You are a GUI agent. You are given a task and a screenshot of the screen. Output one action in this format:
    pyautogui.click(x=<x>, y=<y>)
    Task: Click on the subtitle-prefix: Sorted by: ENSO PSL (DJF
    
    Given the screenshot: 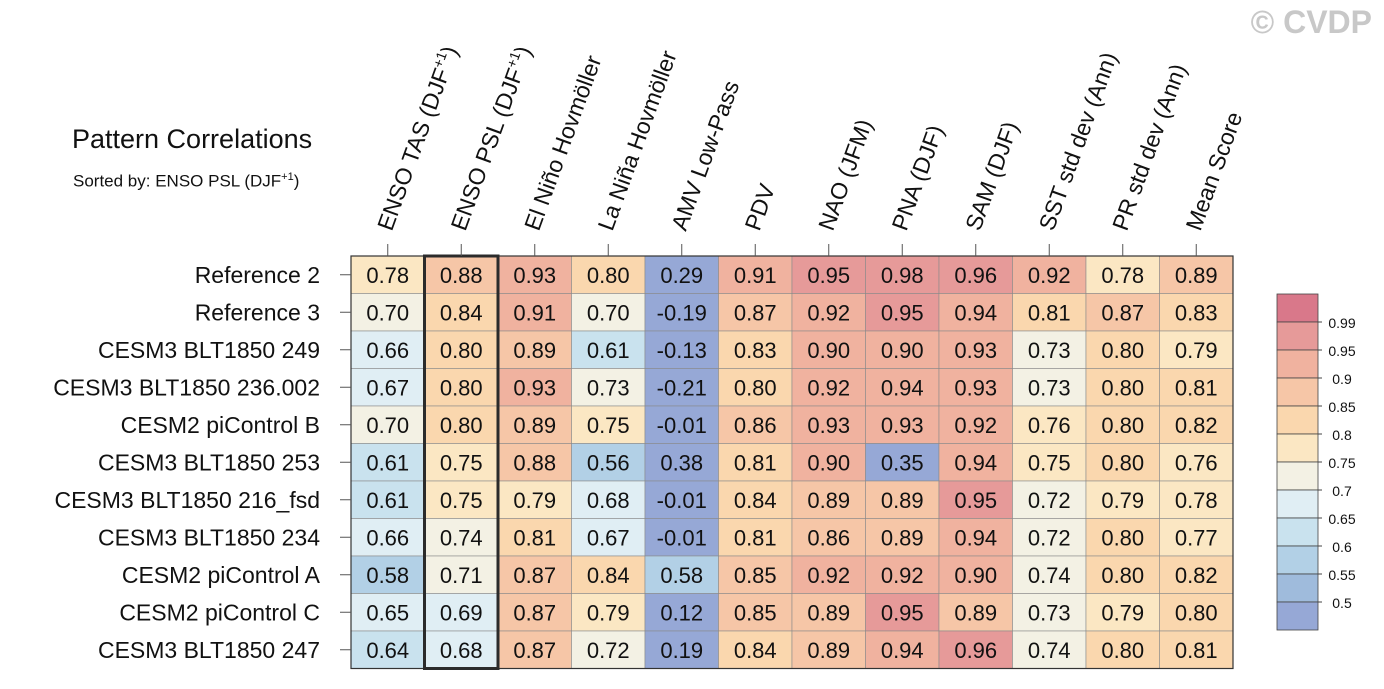 What is the action you would take?
    pyautogui.click(x=177, y=181)
    